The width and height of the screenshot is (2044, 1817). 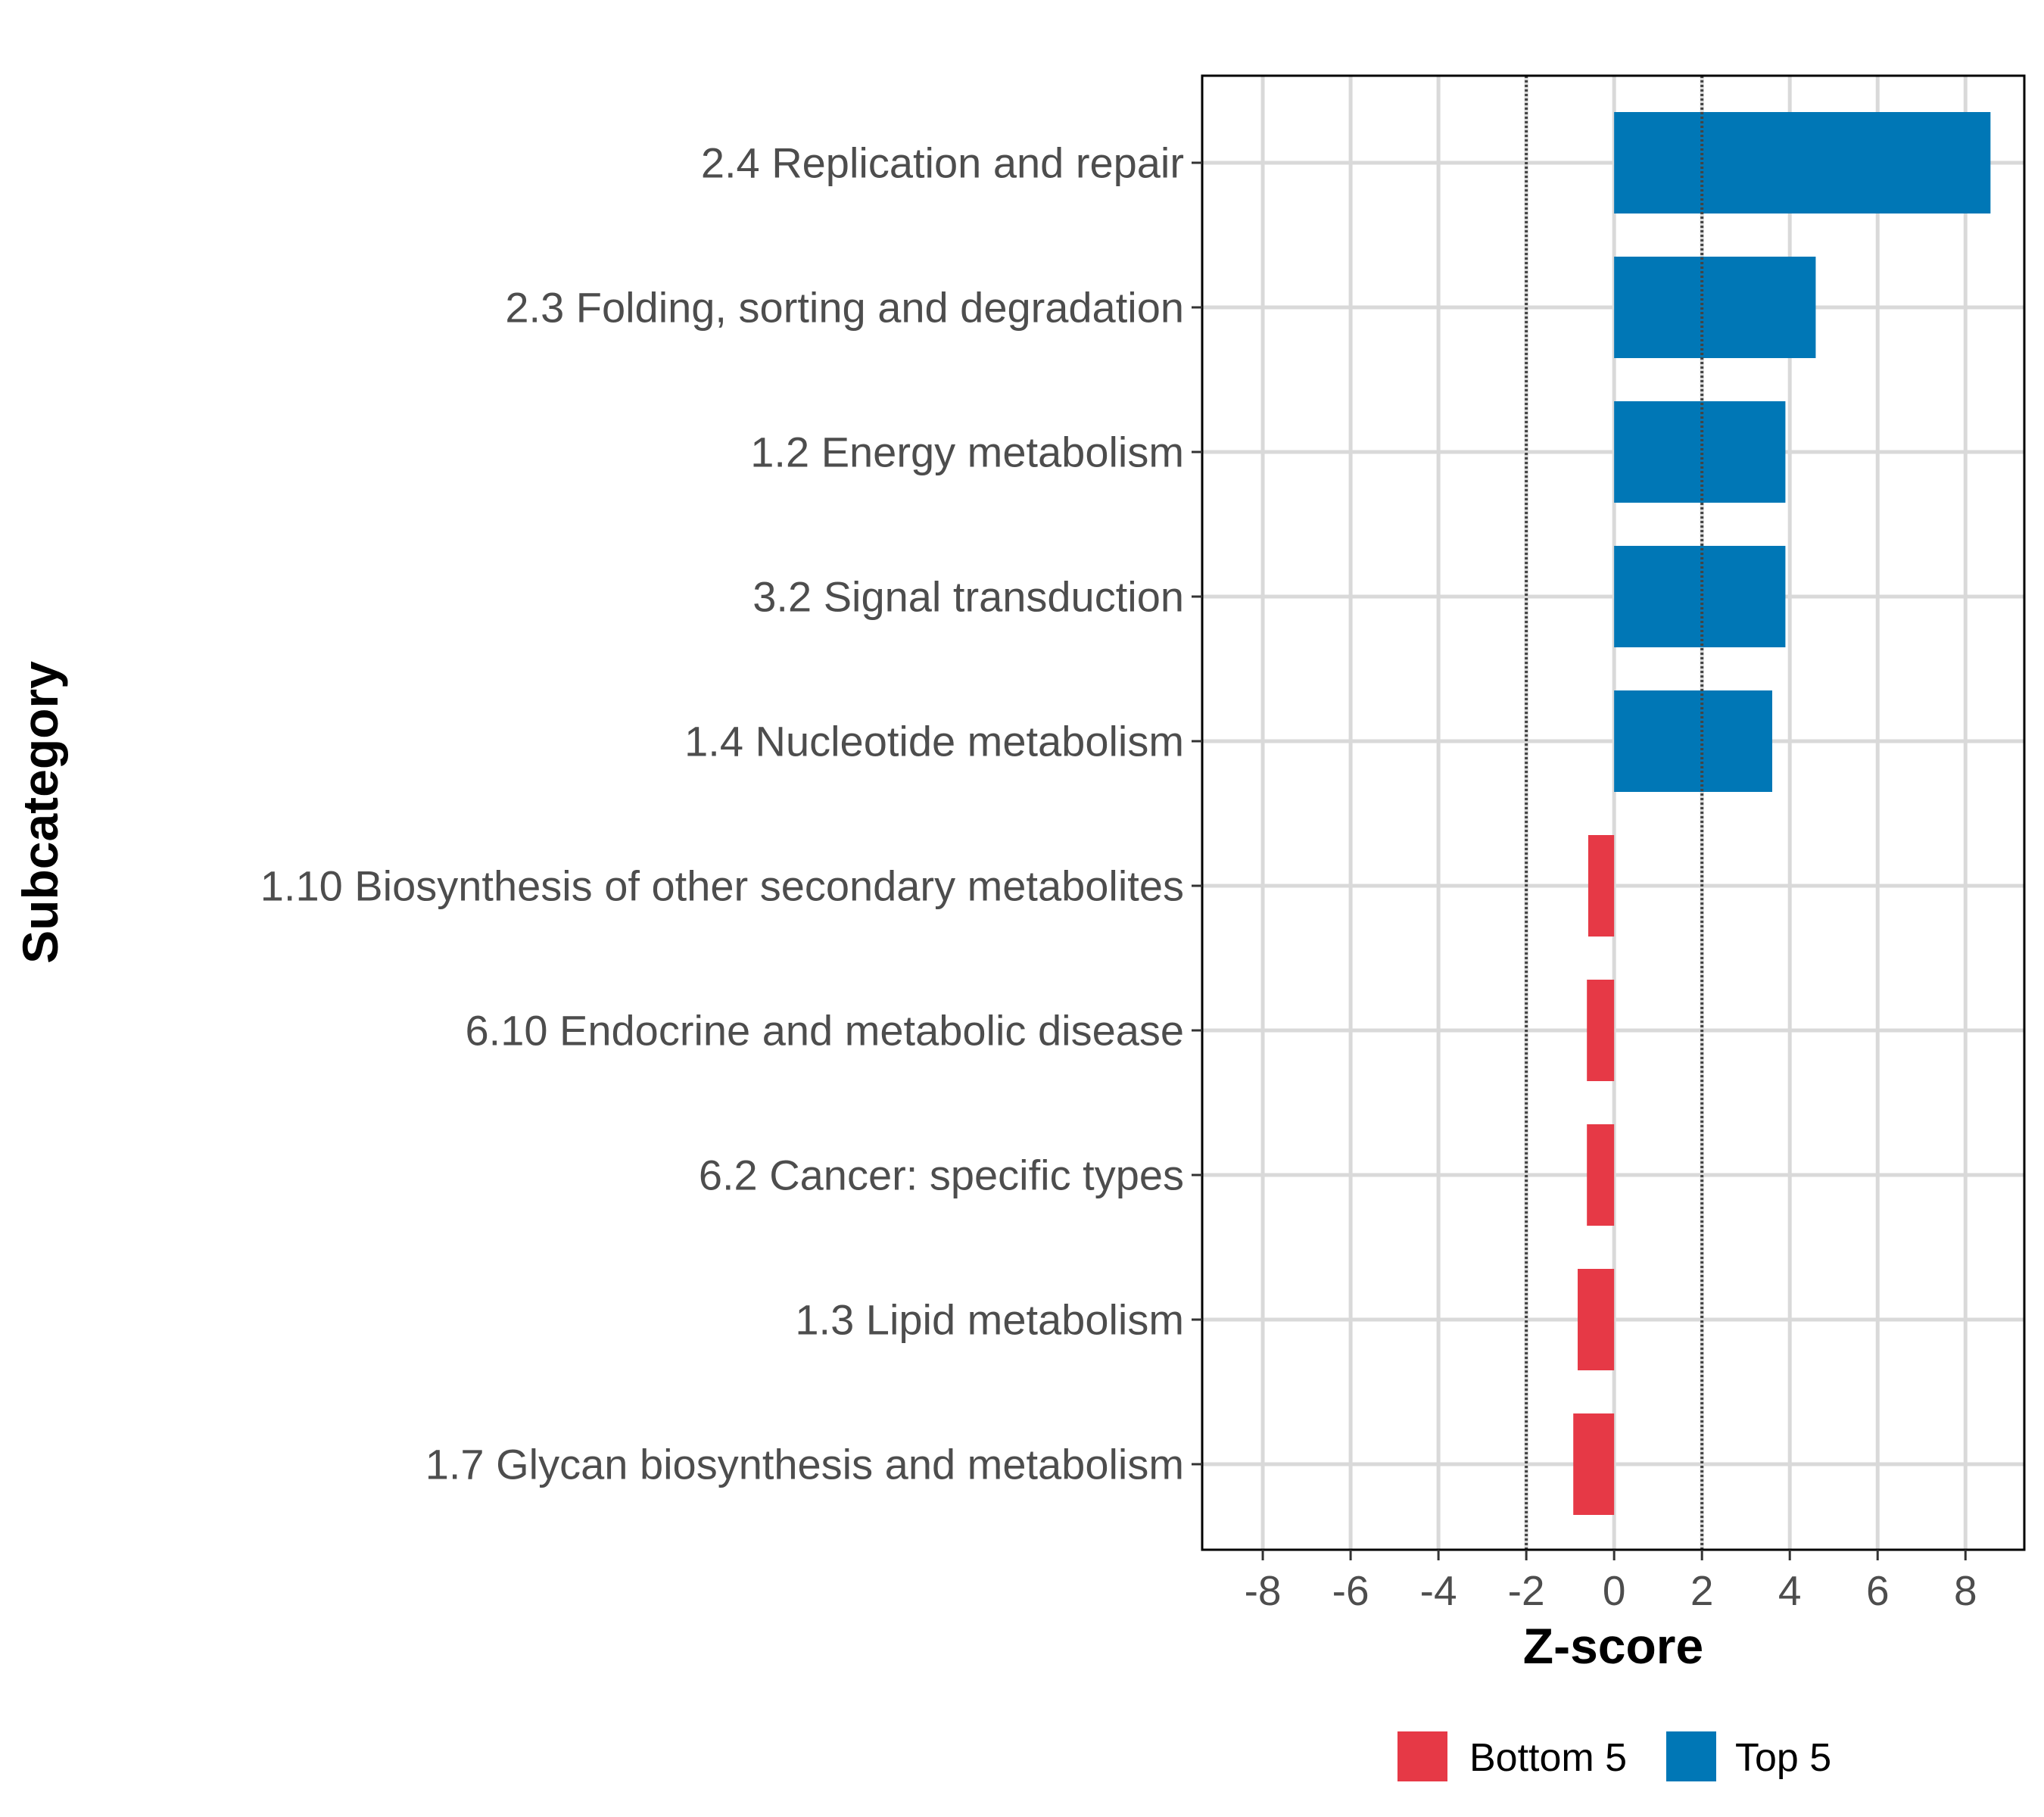 What do you see at coordinates (804, 1464) in the screenshot?
I see `y-tick-label: 1.7 Glycan biosynthesis and metabolism` at bounding box center [804, 1464].